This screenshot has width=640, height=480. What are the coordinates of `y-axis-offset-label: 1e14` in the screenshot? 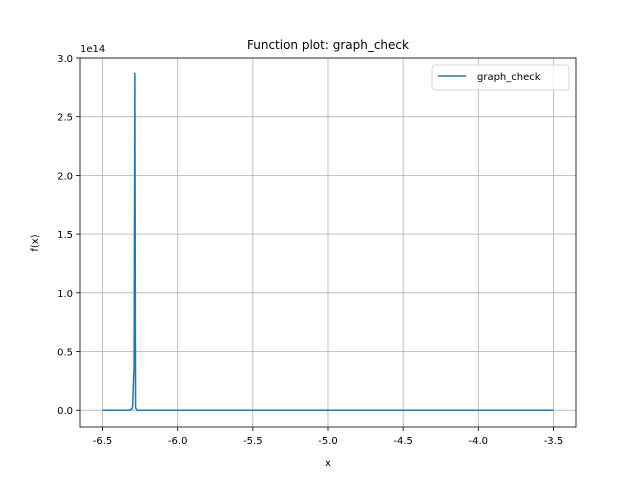 It's located at (92, 49).